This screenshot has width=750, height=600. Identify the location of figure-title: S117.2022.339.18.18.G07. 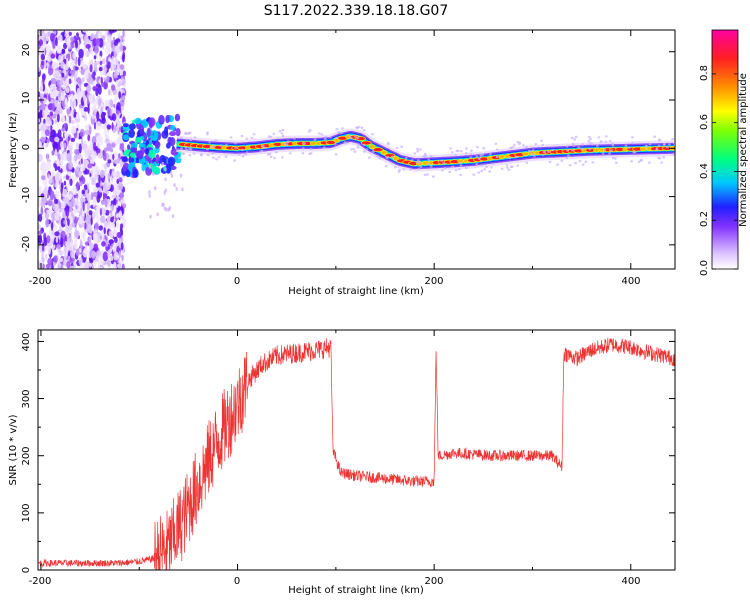
(356, 11).